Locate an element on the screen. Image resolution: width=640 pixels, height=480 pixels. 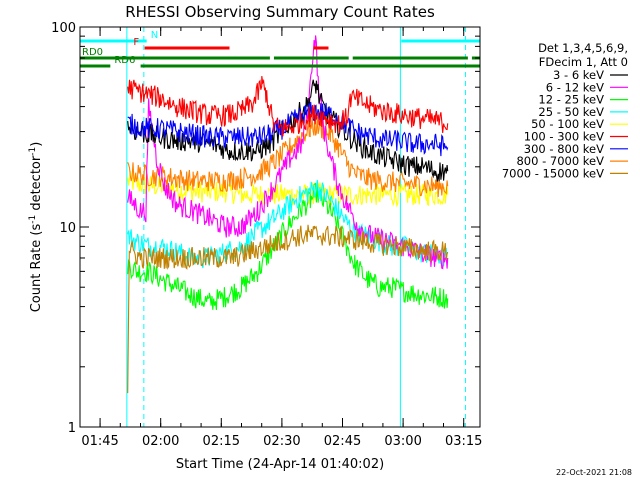
series-line-300-800-kev-kev is located at coordinates (288, 129).